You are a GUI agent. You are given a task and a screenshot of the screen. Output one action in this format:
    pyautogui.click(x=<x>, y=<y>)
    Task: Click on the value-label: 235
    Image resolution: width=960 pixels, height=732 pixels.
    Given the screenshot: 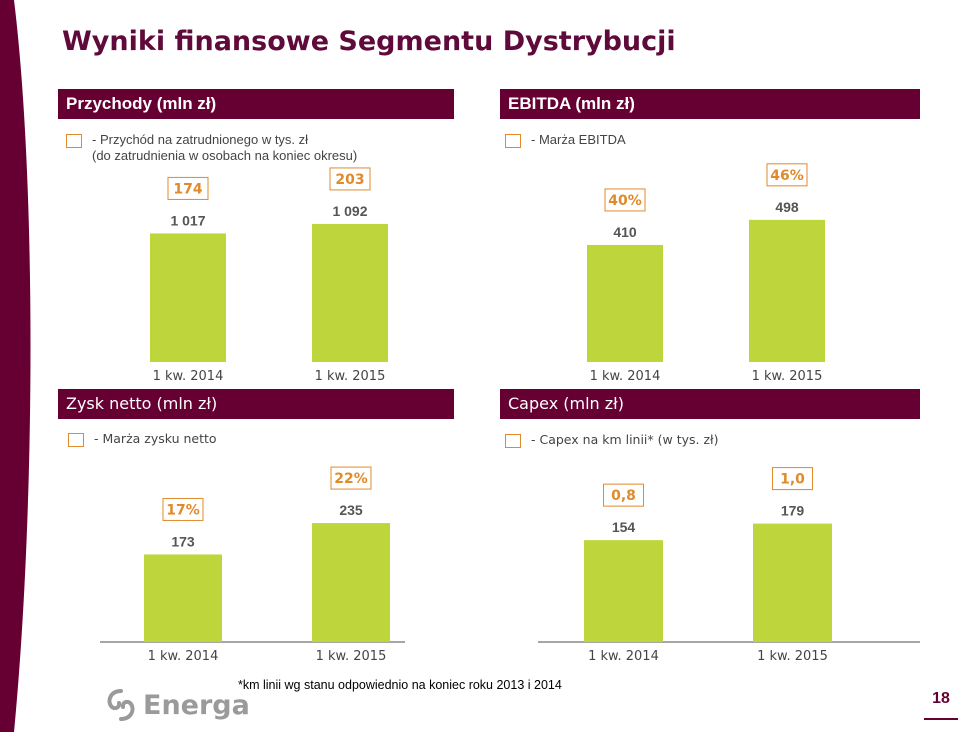 What is the action you would take?
    pyautogui.click(x=351, y=510)
    